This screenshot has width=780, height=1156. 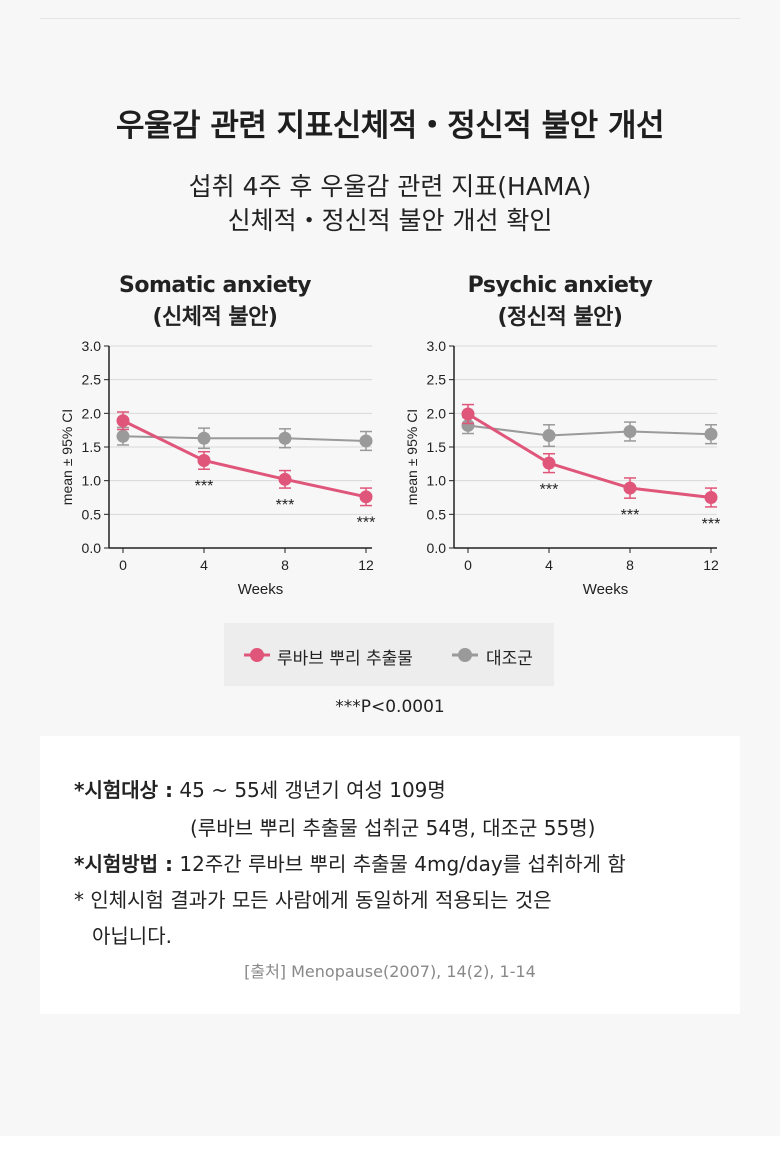 I want to click on subtitle-line-2: 신체적・정신적 불안 개선 확인, so click(x=390, y=220).